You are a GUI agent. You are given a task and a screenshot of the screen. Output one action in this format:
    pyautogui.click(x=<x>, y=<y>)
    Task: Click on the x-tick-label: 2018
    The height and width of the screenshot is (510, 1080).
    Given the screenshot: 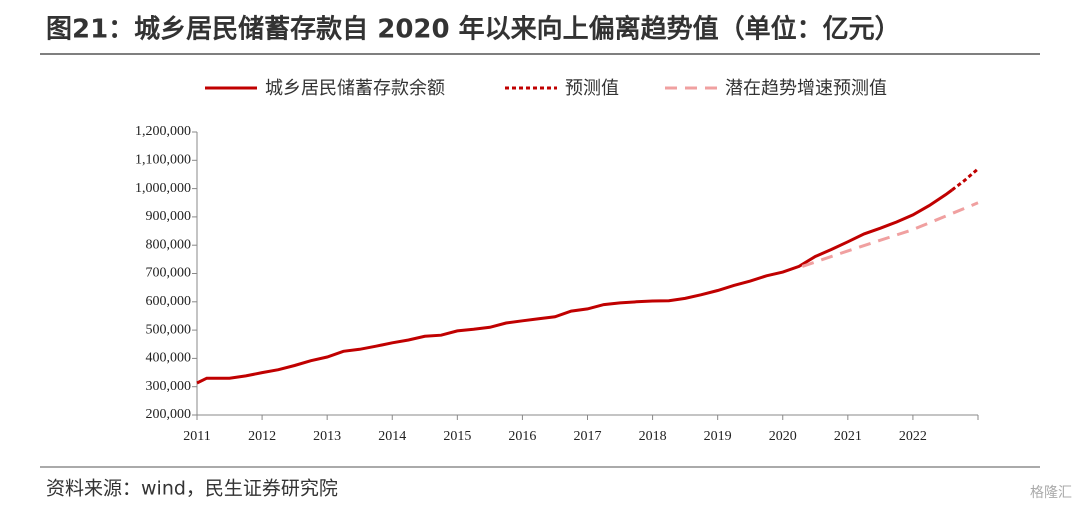 What is the action you would take?
    pyautogui.click(x=653, y=436)
    